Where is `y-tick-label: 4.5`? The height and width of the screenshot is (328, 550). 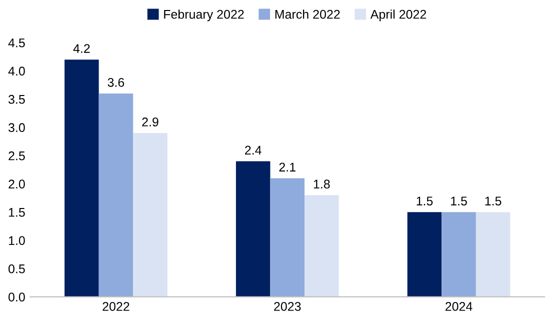
y-tick-label: 4.5 is located at coordinates (16, 43).